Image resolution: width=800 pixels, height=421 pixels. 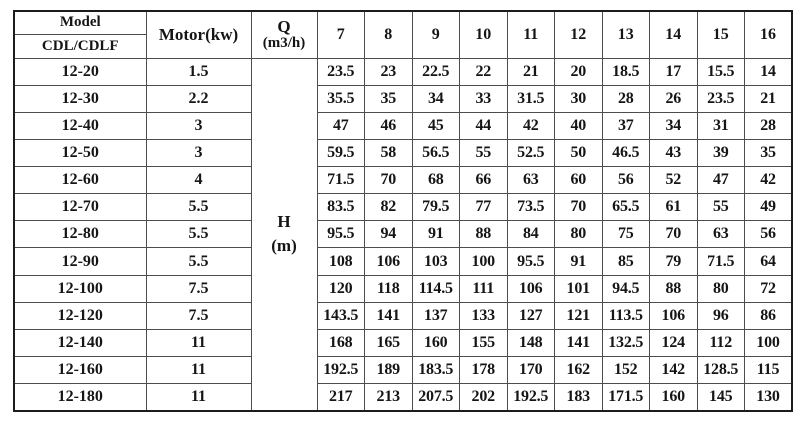 What do you see at coordinates (578, 153) in the screenshot?
I see `head-value-cell: 50` at bounding box center [578, 153].